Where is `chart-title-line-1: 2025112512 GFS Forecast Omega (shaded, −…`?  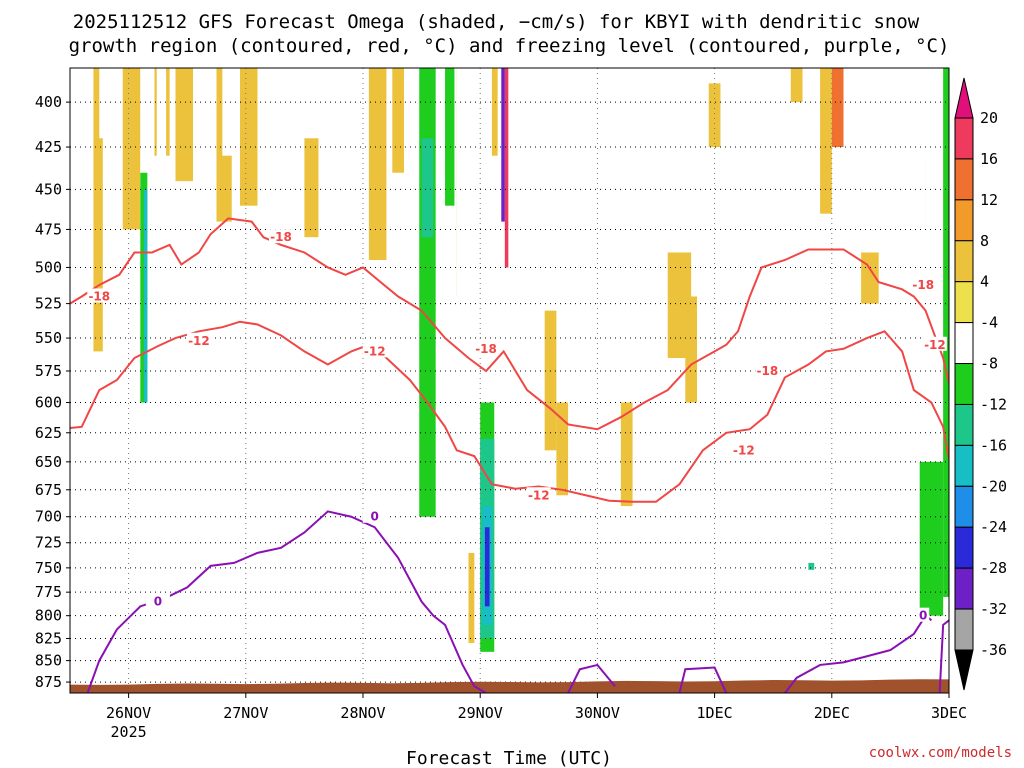
chart-title-line-1: 2025112512 GFS Forecast Omega (shaded, −… is located at coordinates (496, 22).